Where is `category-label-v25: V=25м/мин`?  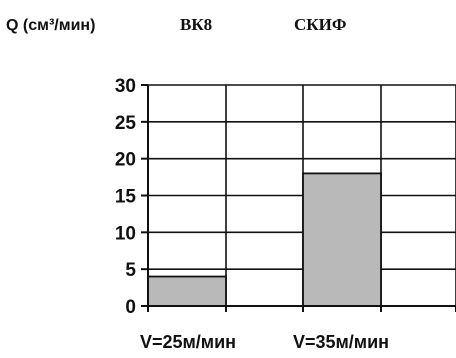 category-label-v25: V=25м/мин is located at coordinates (188, 342).